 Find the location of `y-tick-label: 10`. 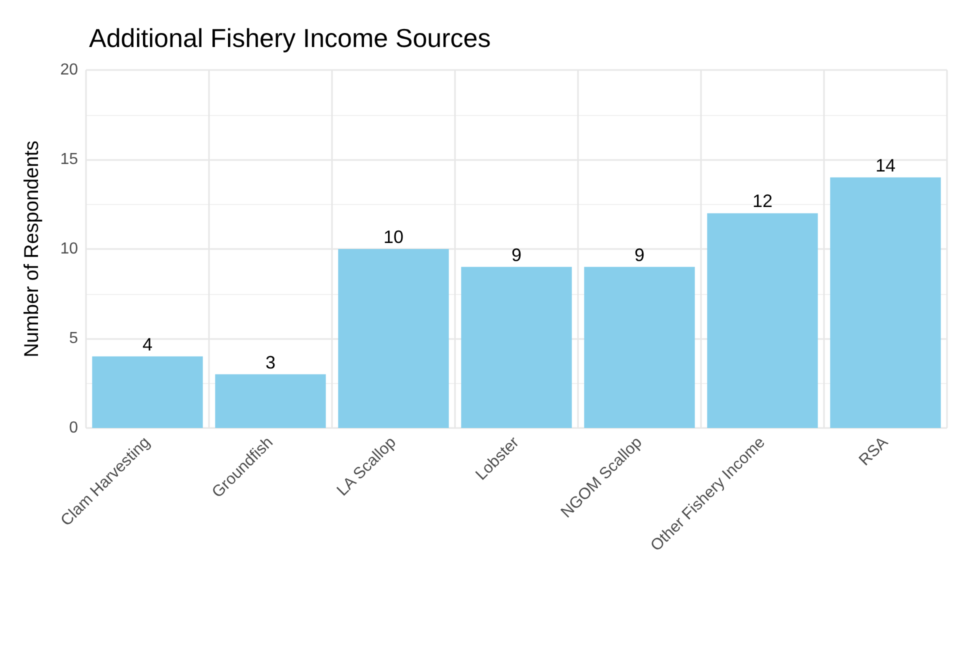

y-tick-label: 10 is located at coordinates (69, 249).